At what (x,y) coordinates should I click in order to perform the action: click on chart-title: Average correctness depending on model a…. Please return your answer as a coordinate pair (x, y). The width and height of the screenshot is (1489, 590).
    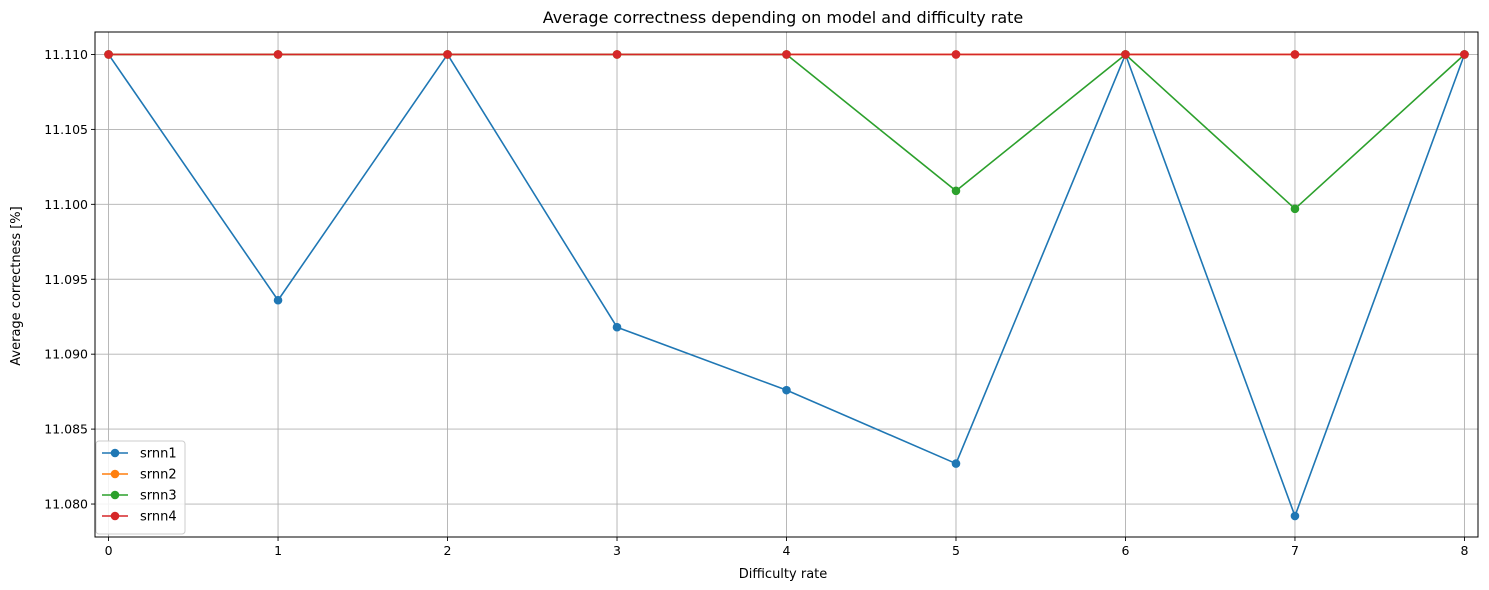
    Looking at the image, I should click on (783, 17).